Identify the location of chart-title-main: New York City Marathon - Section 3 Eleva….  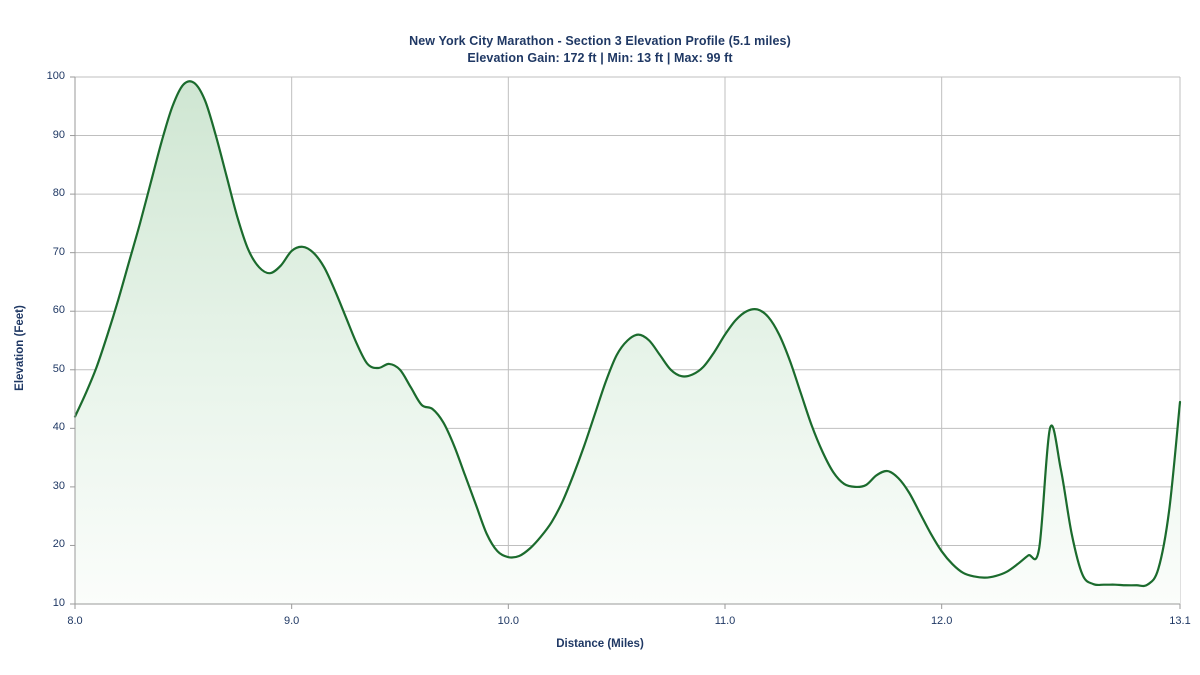
(600, 41).